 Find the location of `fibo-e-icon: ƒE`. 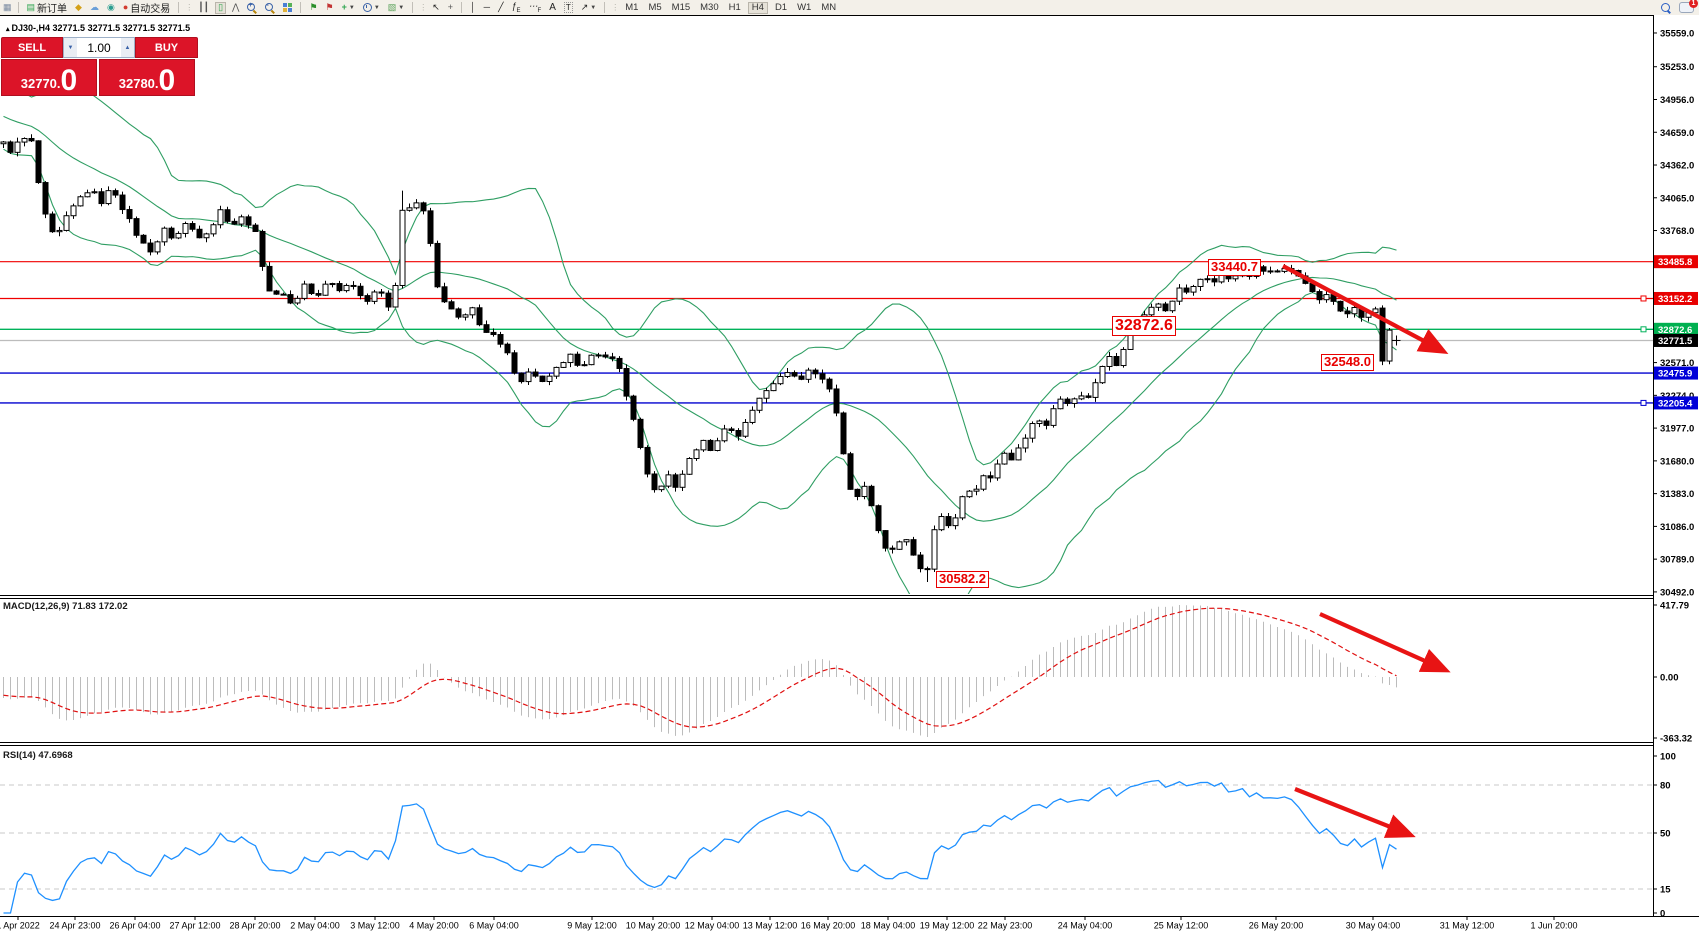

fibo-e-icon: ƒE is located at coordinates (516, 7).